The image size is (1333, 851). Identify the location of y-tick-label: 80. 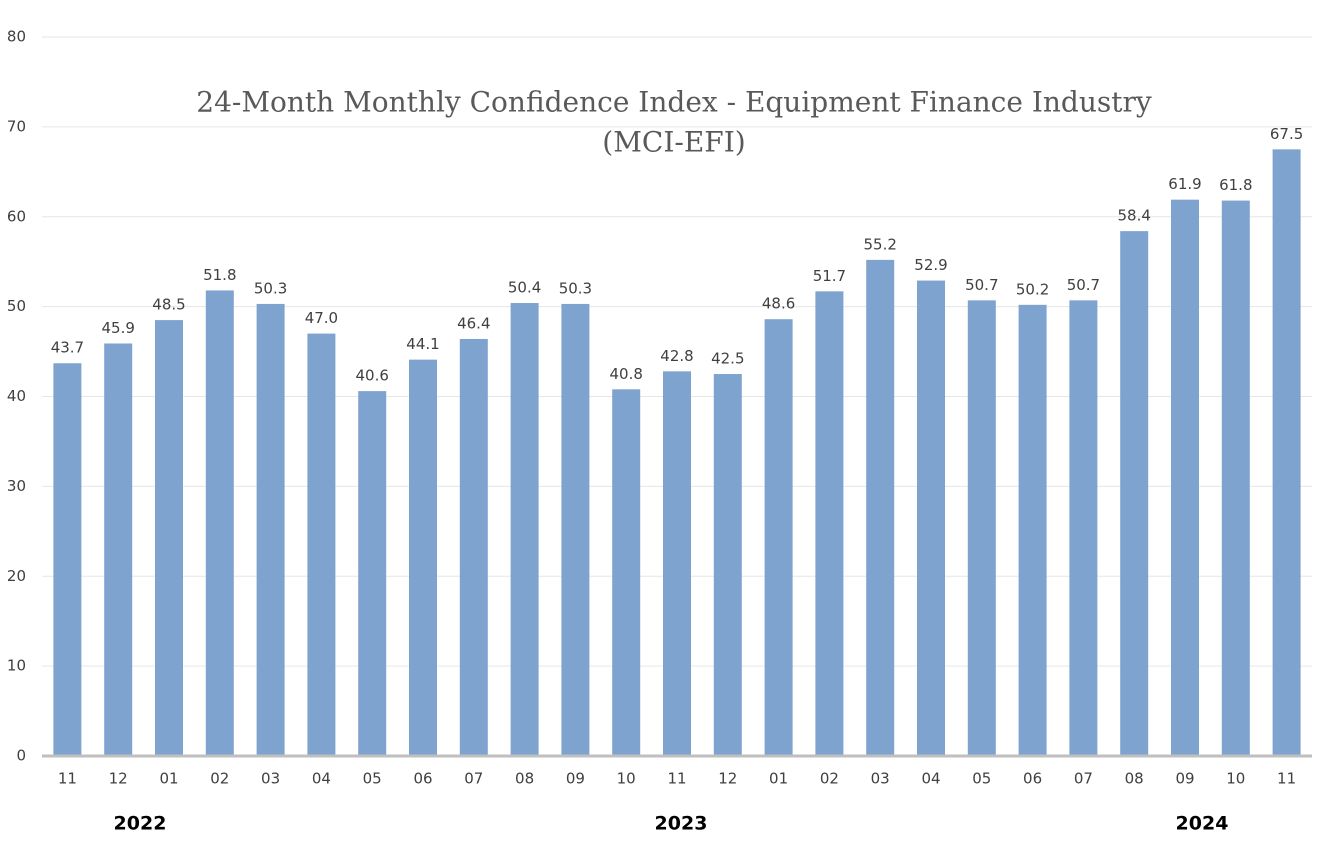
(16, 37).